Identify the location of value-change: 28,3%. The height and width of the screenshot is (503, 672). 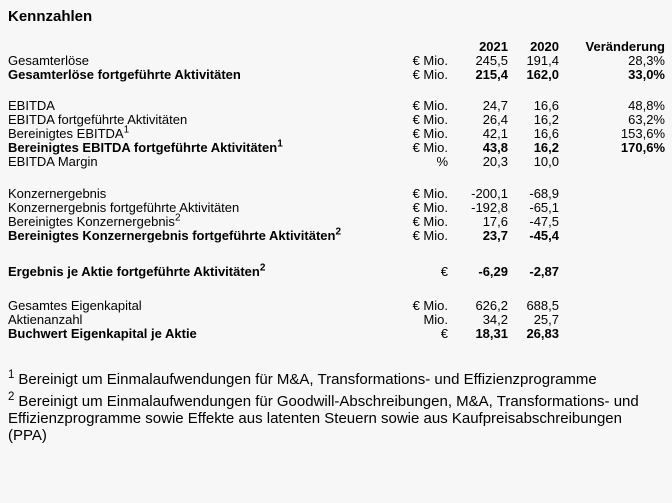
(646, 60).